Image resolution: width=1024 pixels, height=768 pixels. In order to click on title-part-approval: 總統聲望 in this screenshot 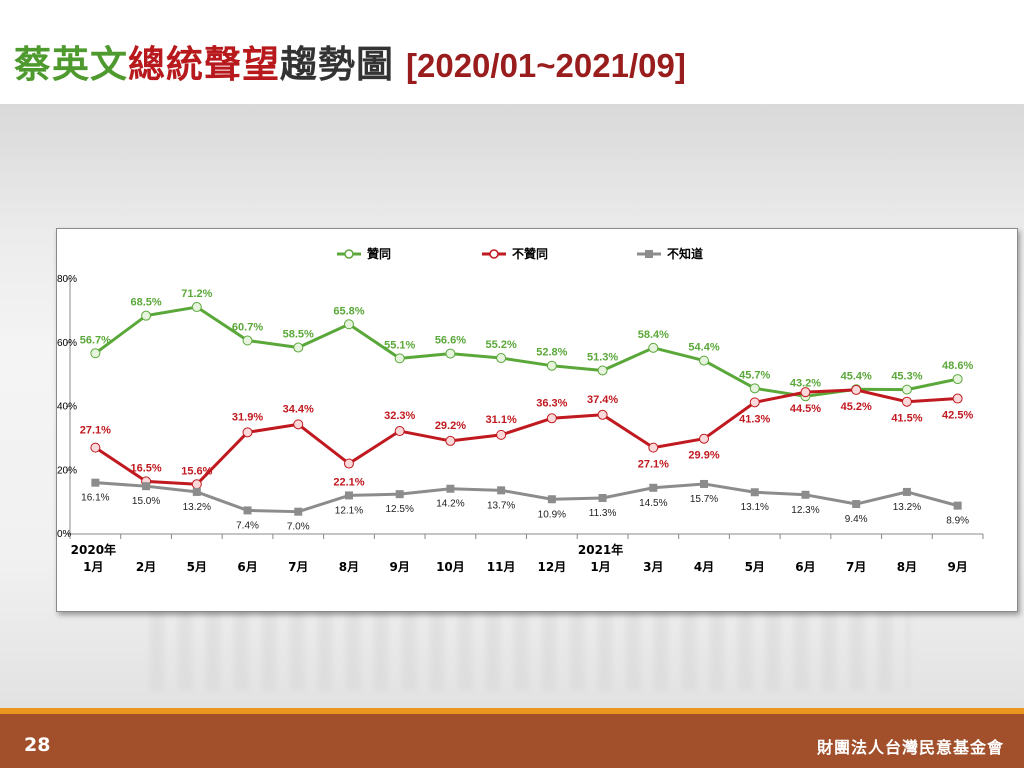, I will do `click(204, 64)`.